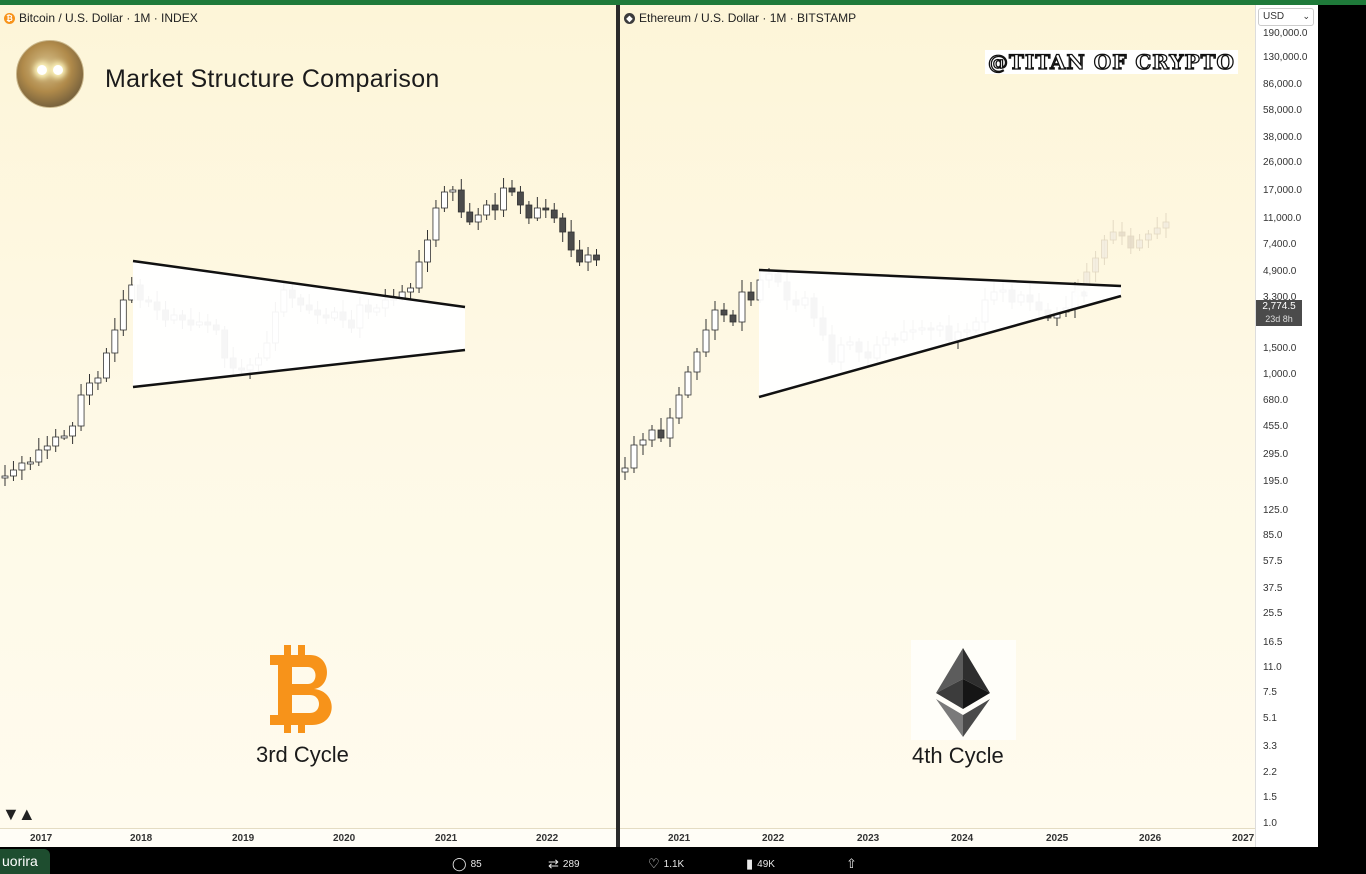 This screenshot has height=874, width=1366. Describe the element at coordinates (958, 755) in the screenshot. I see `eth-cycle-label: 4th Cycle` at that location.